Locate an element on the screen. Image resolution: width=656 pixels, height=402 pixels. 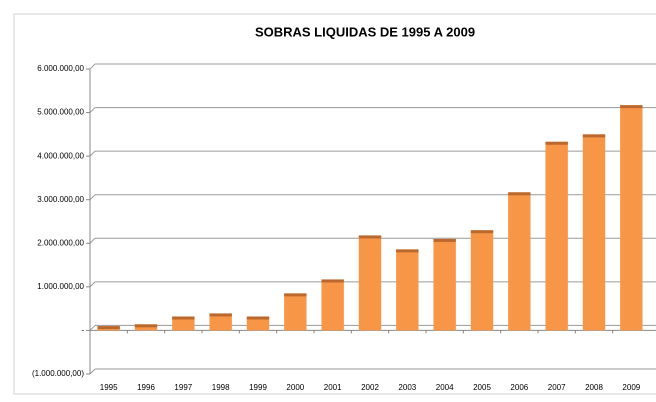
y-tick-label: 1.000.000,00 is located at coordinates (60, 286).